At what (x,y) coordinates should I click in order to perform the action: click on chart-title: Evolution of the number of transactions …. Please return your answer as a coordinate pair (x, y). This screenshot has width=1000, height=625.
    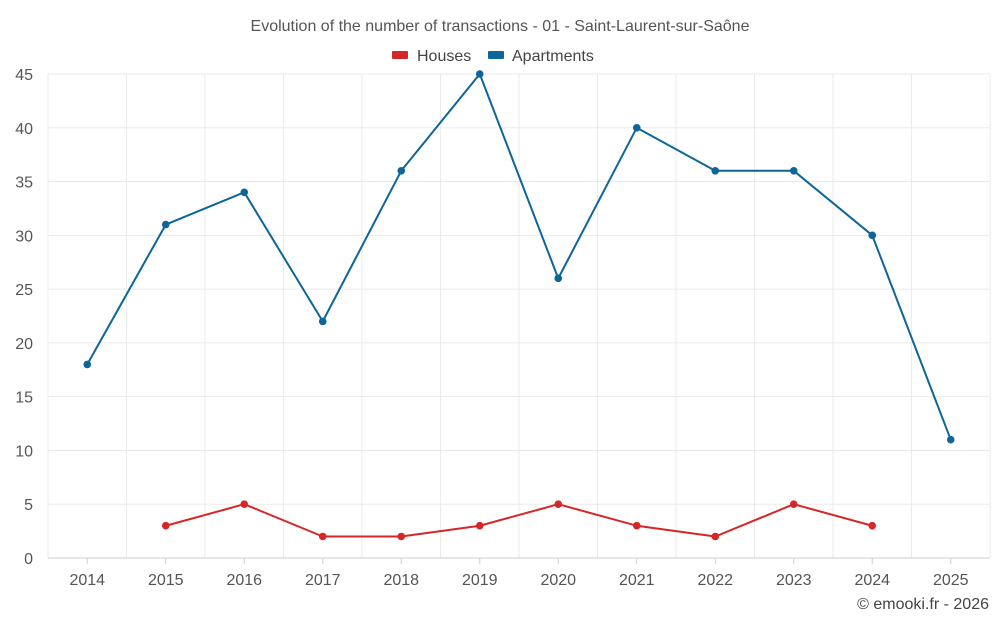
    Looking at the image, I should click on (500, 26).